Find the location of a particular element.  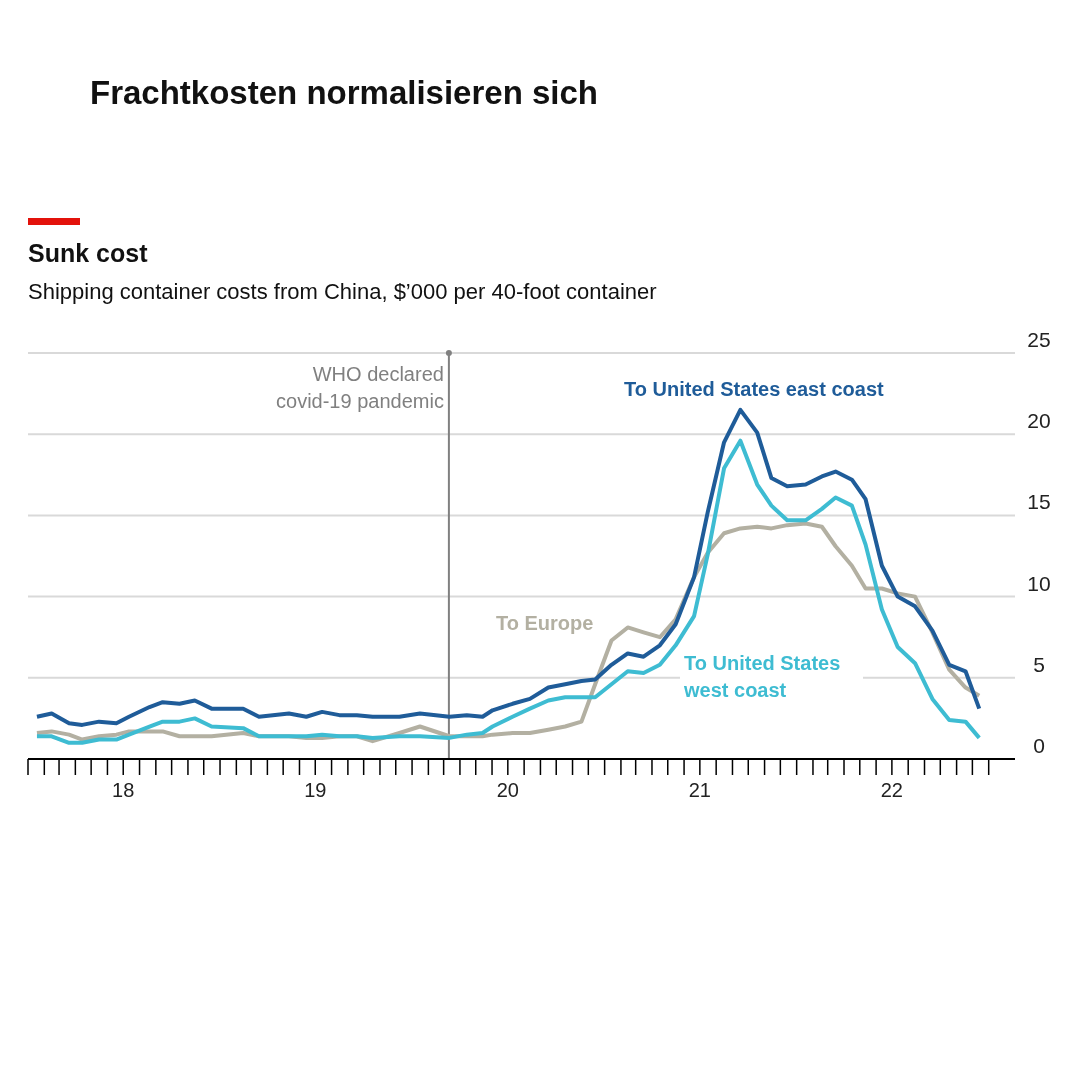

y-tick-label: 15 is located at coordinates (1039, 502).